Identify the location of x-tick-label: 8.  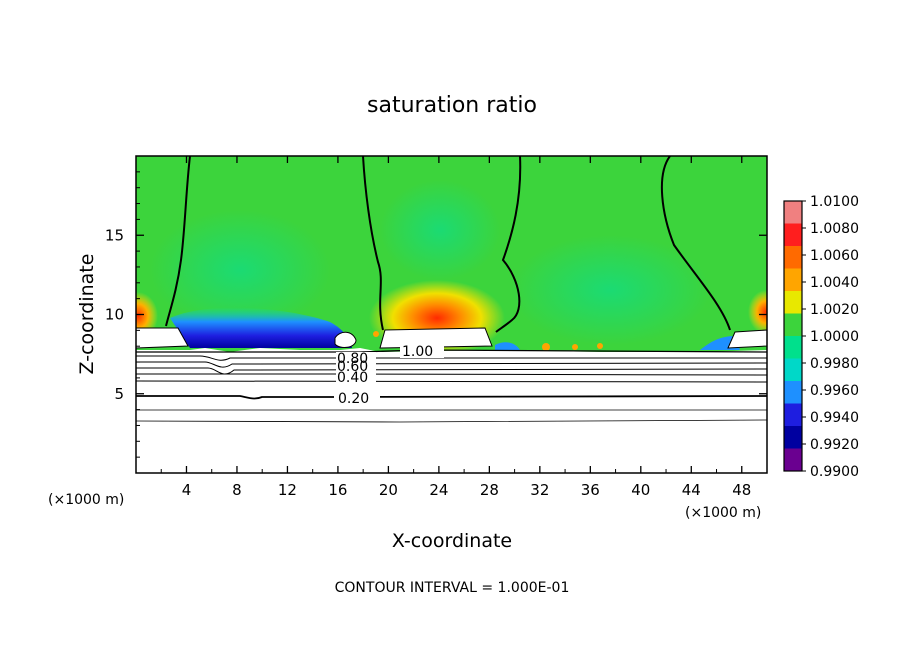
(237, 490).